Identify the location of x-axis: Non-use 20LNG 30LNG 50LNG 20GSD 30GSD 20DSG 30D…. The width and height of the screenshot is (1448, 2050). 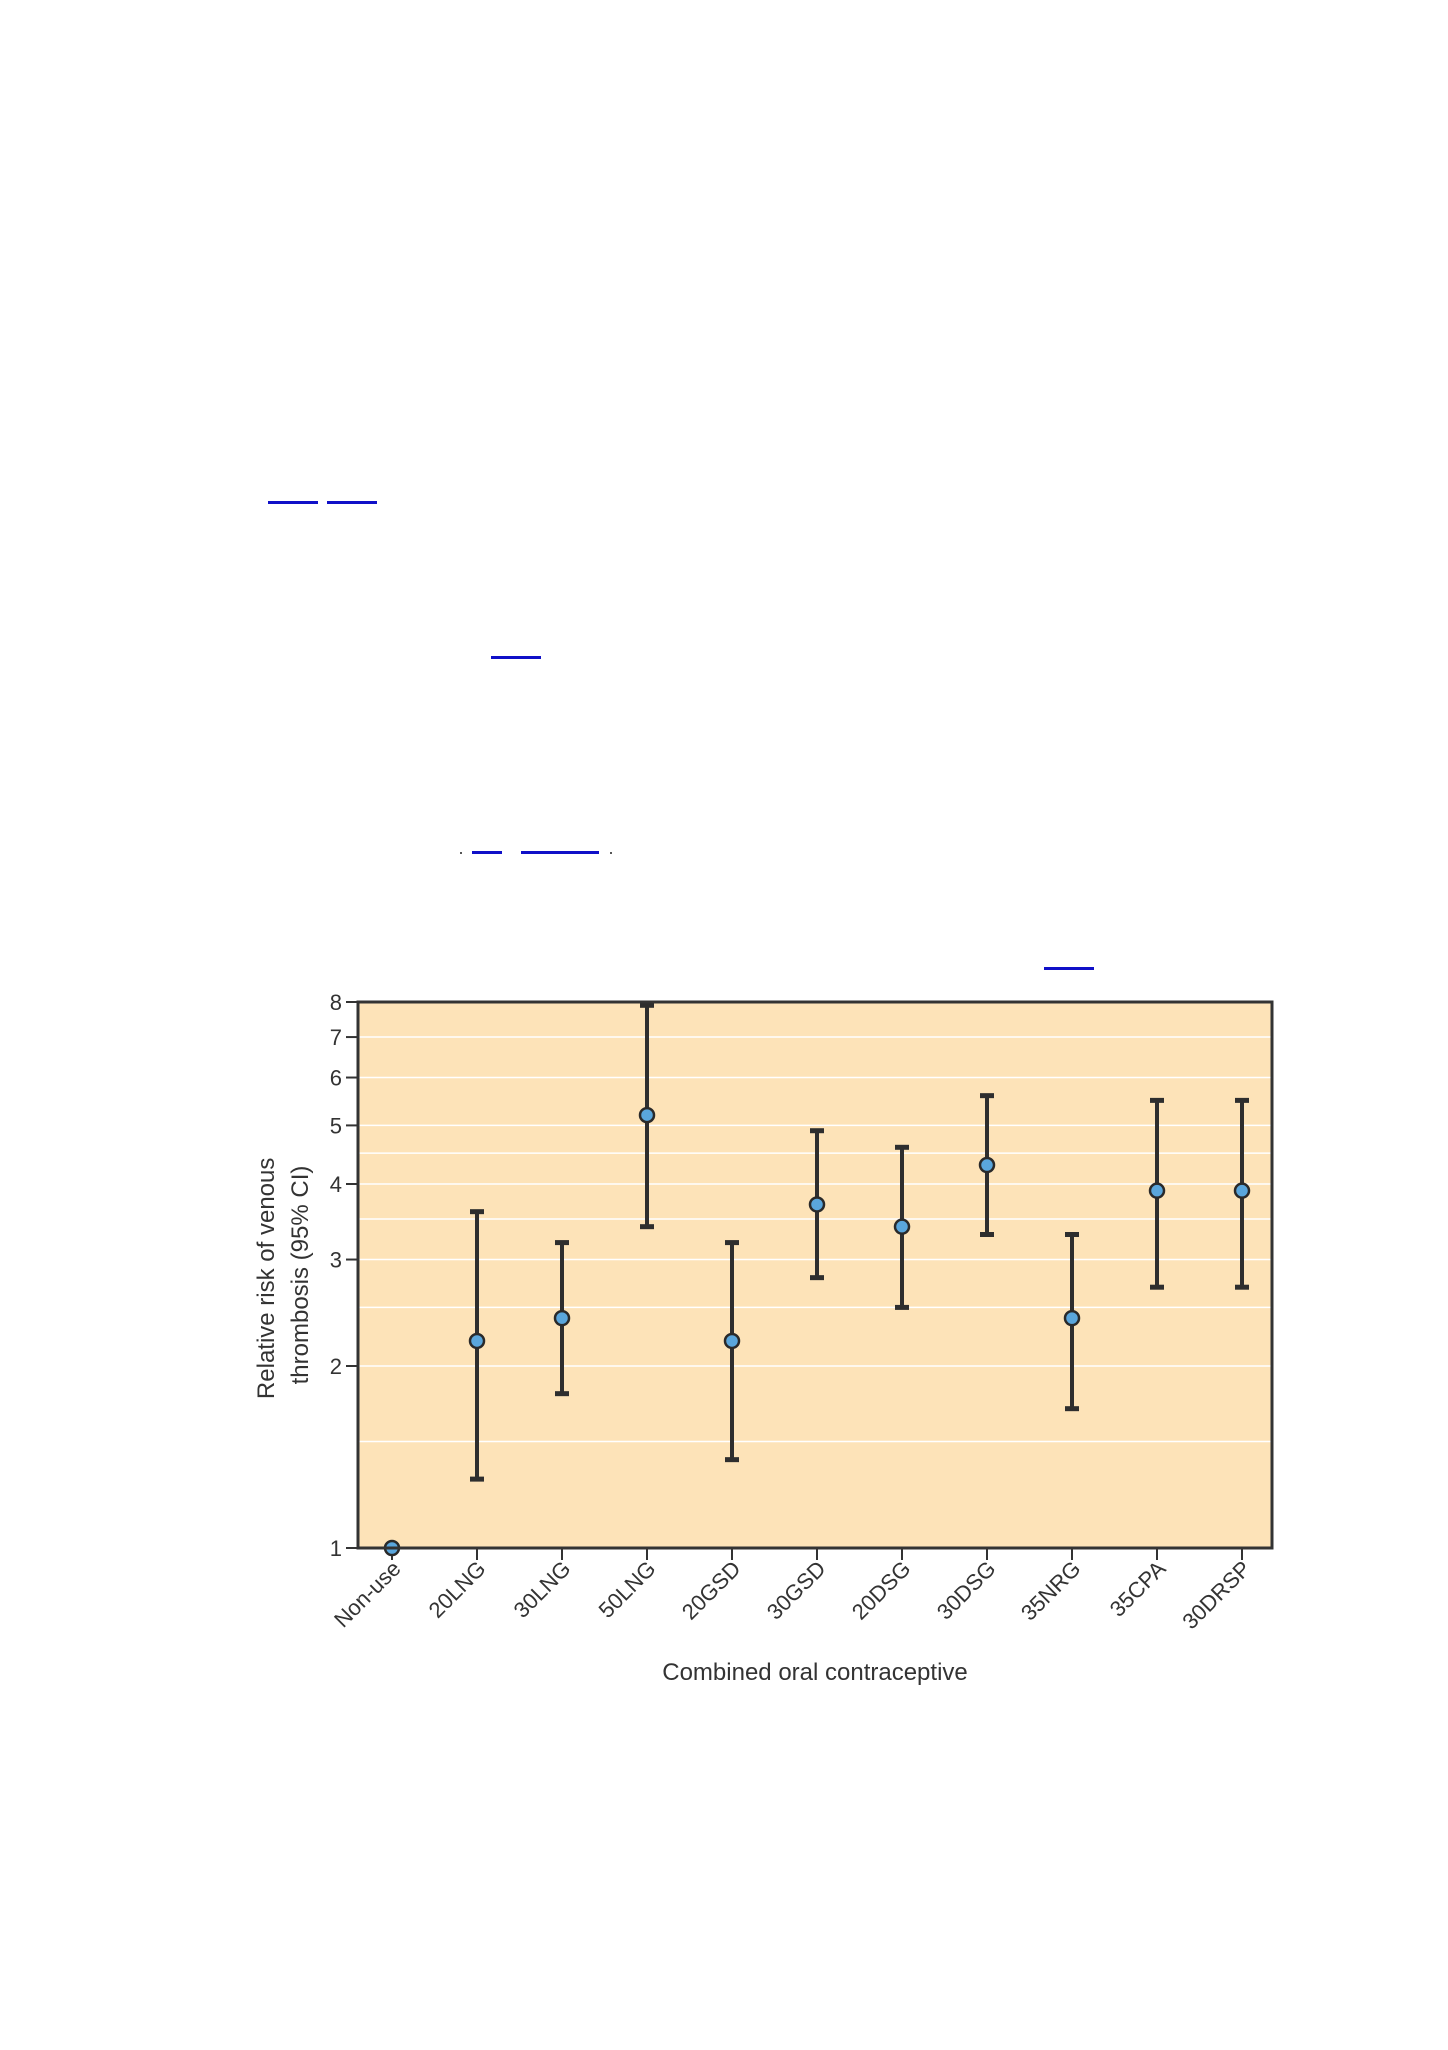
(792, 1591).